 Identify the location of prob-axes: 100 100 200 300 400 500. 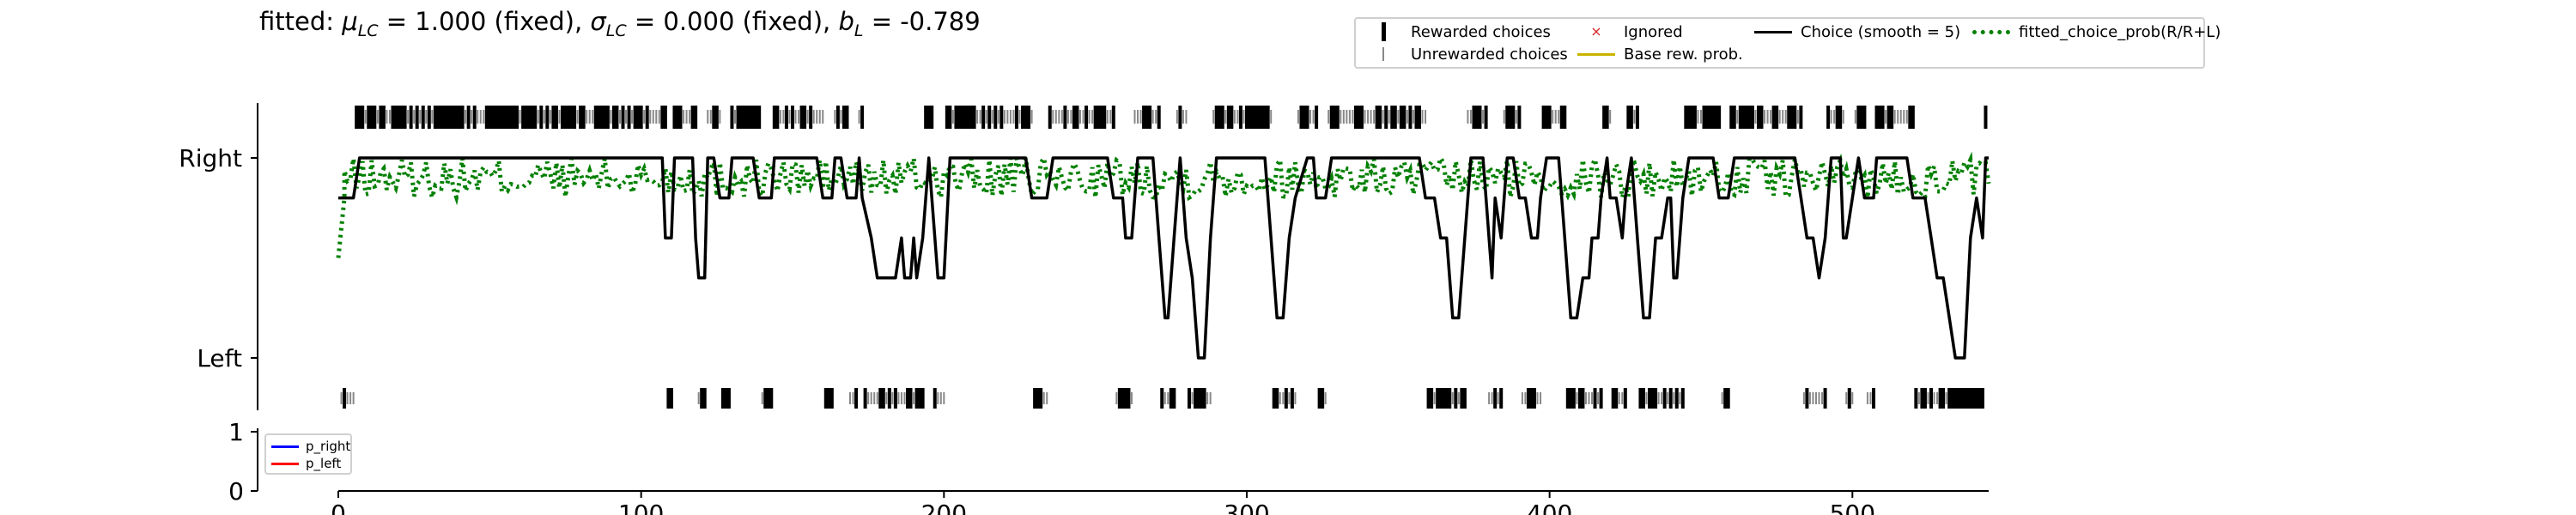
(1108, 466).